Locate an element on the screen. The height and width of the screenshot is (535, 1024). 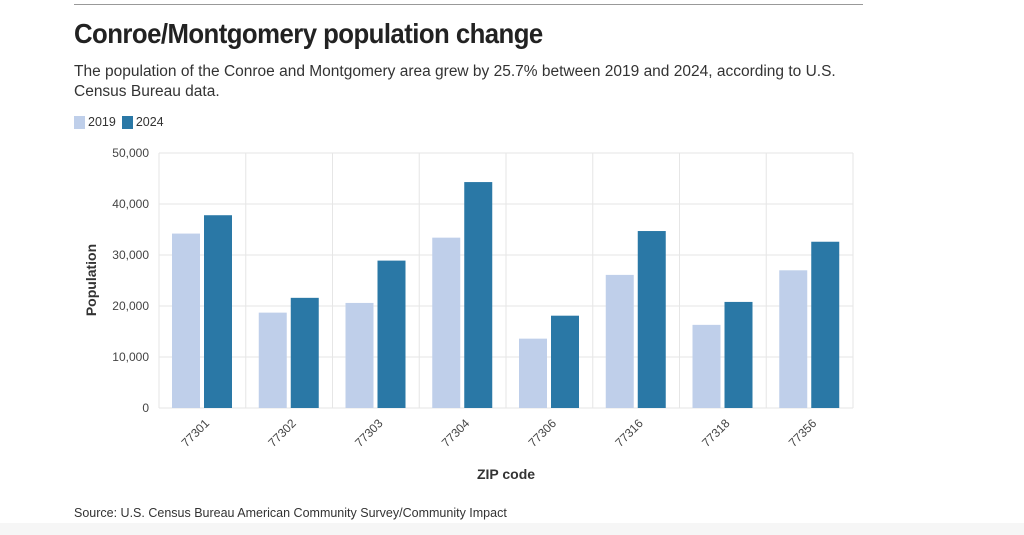
legend-swatch-2024 is located at coordinates (127, 122).